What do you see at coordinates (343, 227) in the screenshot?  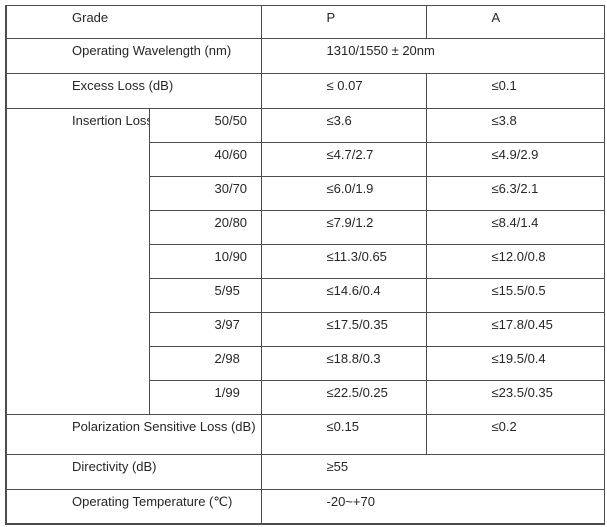 I see `p-value-cell: ≤7.9/1.2` at bounding box center [343, 227].